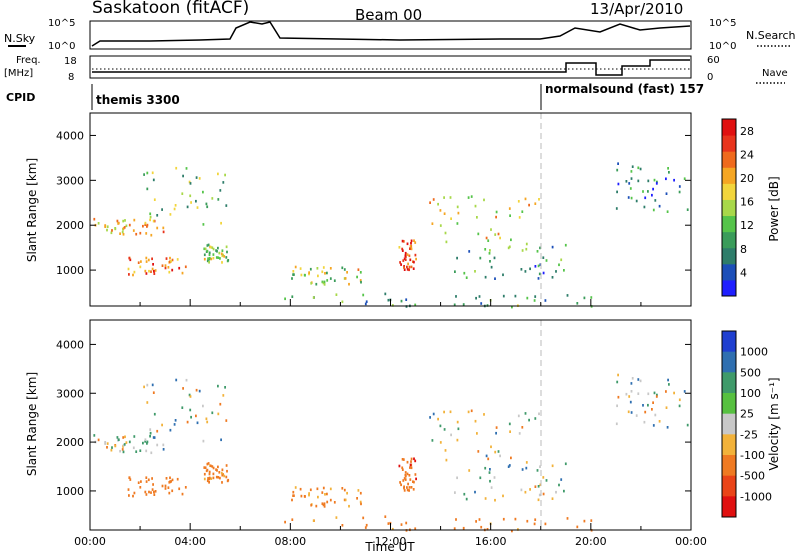 This screenshot has height=554, width=800. What do you see at coordinates (28, 60) in the screenshot?
I see `freq-label-line1: Freq.` at bounding box center [28, 60].